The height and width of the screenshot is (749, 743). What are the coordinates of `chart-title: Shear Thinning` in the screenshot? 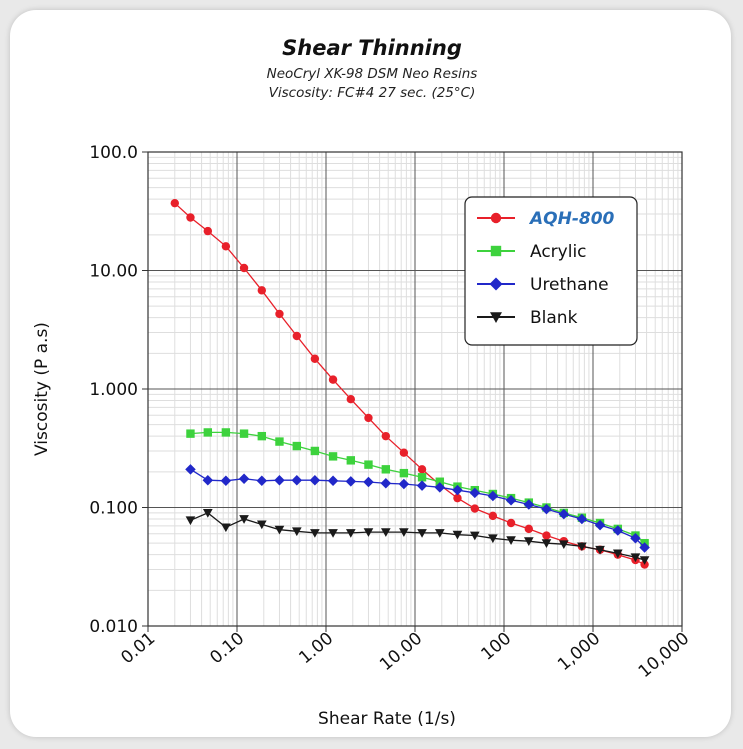 It's located at (372, 48).